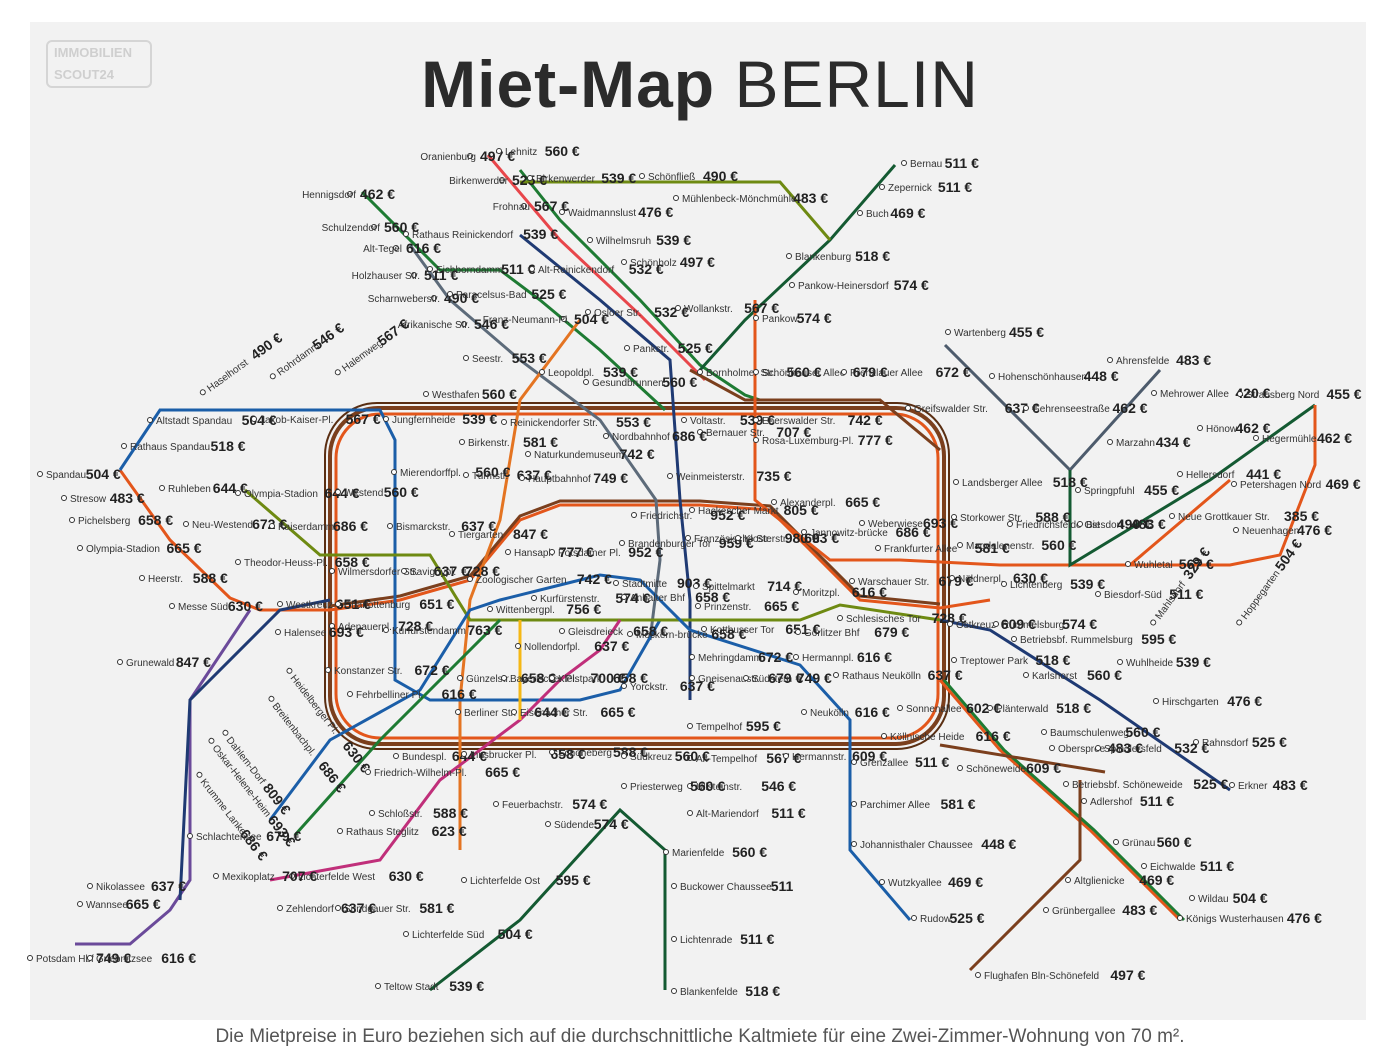 This screenshot has width=1400, height=1056. I want to click on station-koenigswusterhausen: Königs Wusterhausen 476 €, so click(1250, 918).